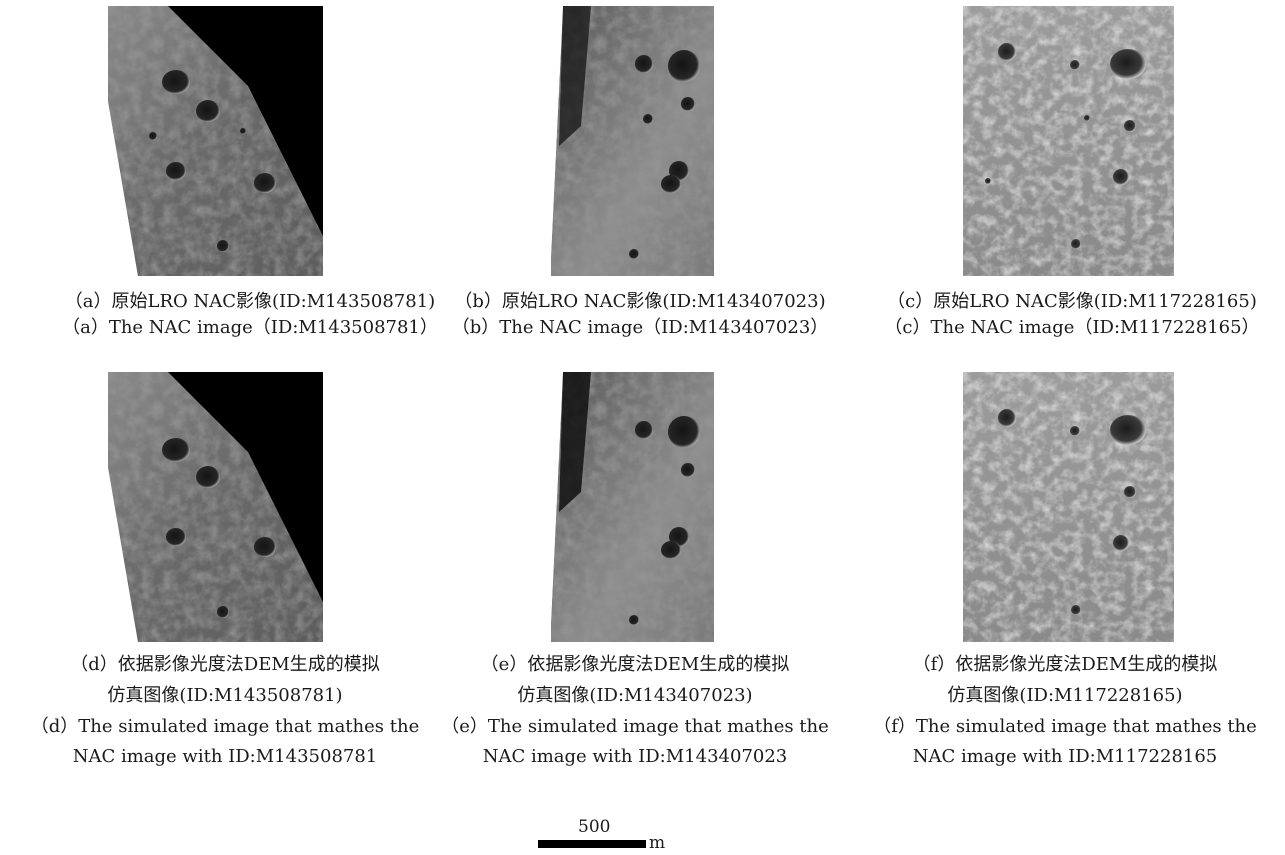 The height and width of the screenshot is (855, 1285). What do you see at coordinates (1065, 695) in the screenshot?
I see `caption-f-cn-2: 仿真图像(ID:M117228165)` at bounding box center [1065, 695].